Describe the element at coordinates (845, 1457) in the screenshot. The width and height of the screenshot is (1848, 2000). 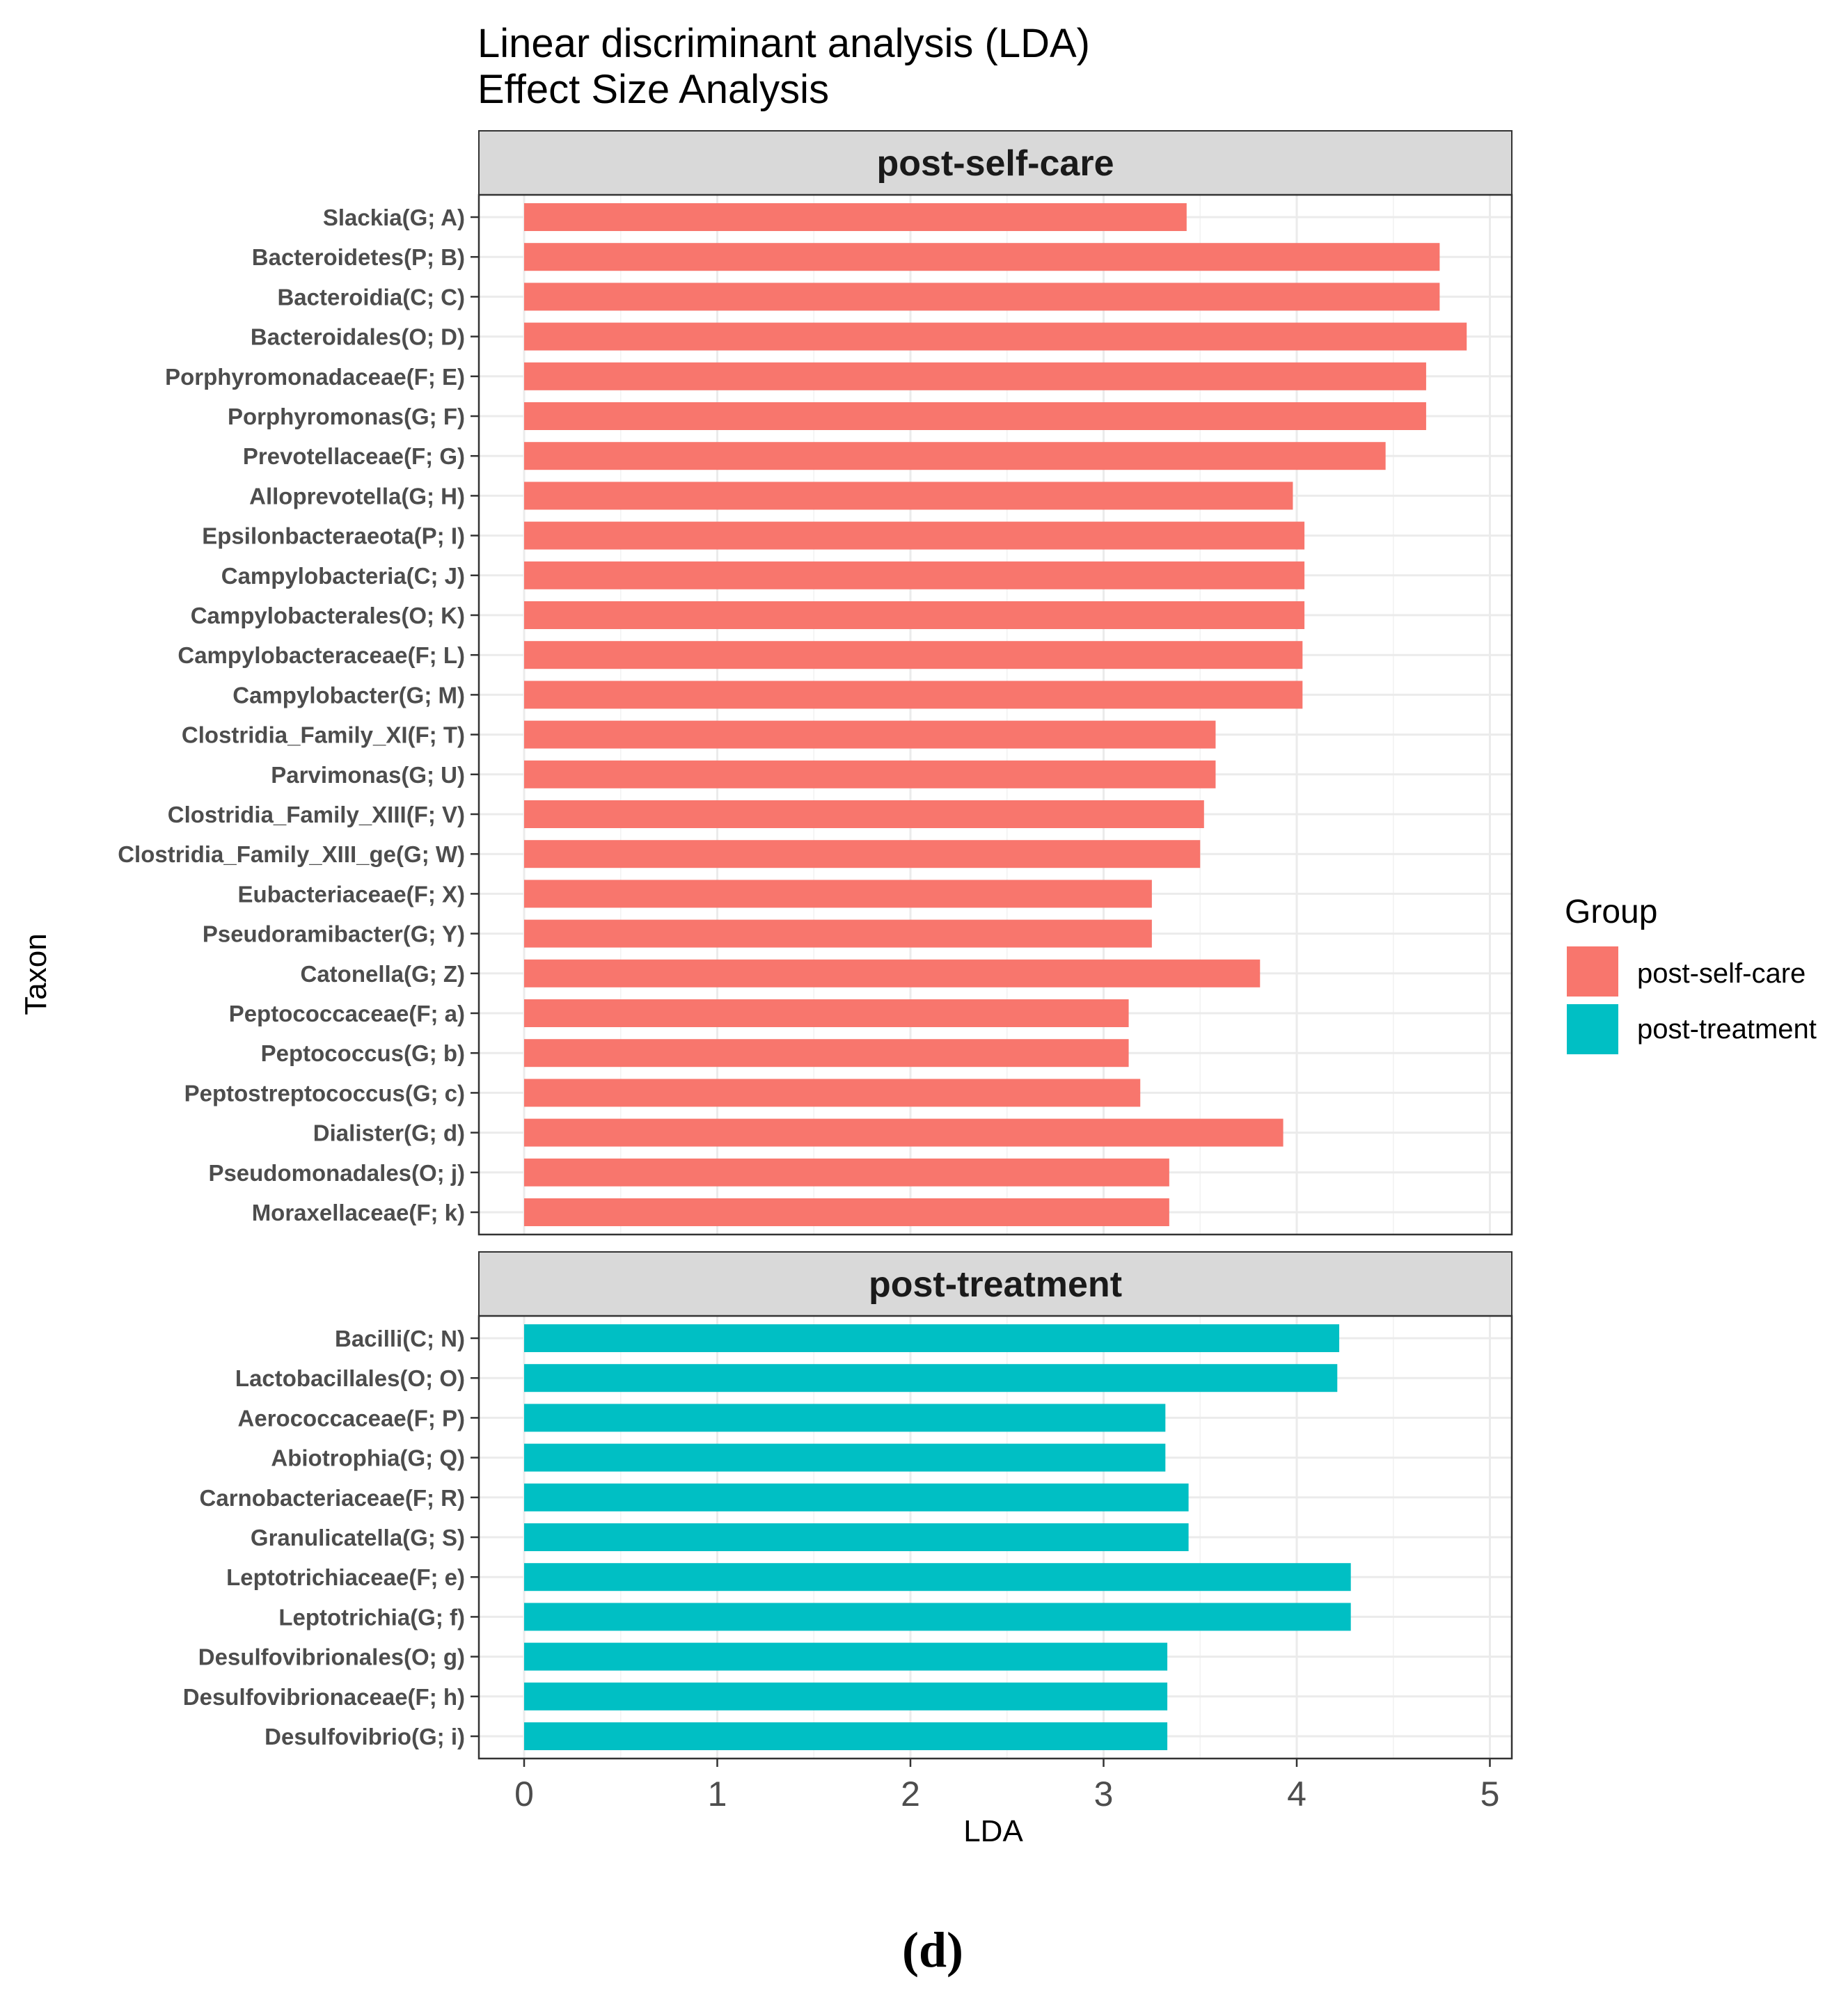
I see `bar-abiotrophia-g-q` at that location.